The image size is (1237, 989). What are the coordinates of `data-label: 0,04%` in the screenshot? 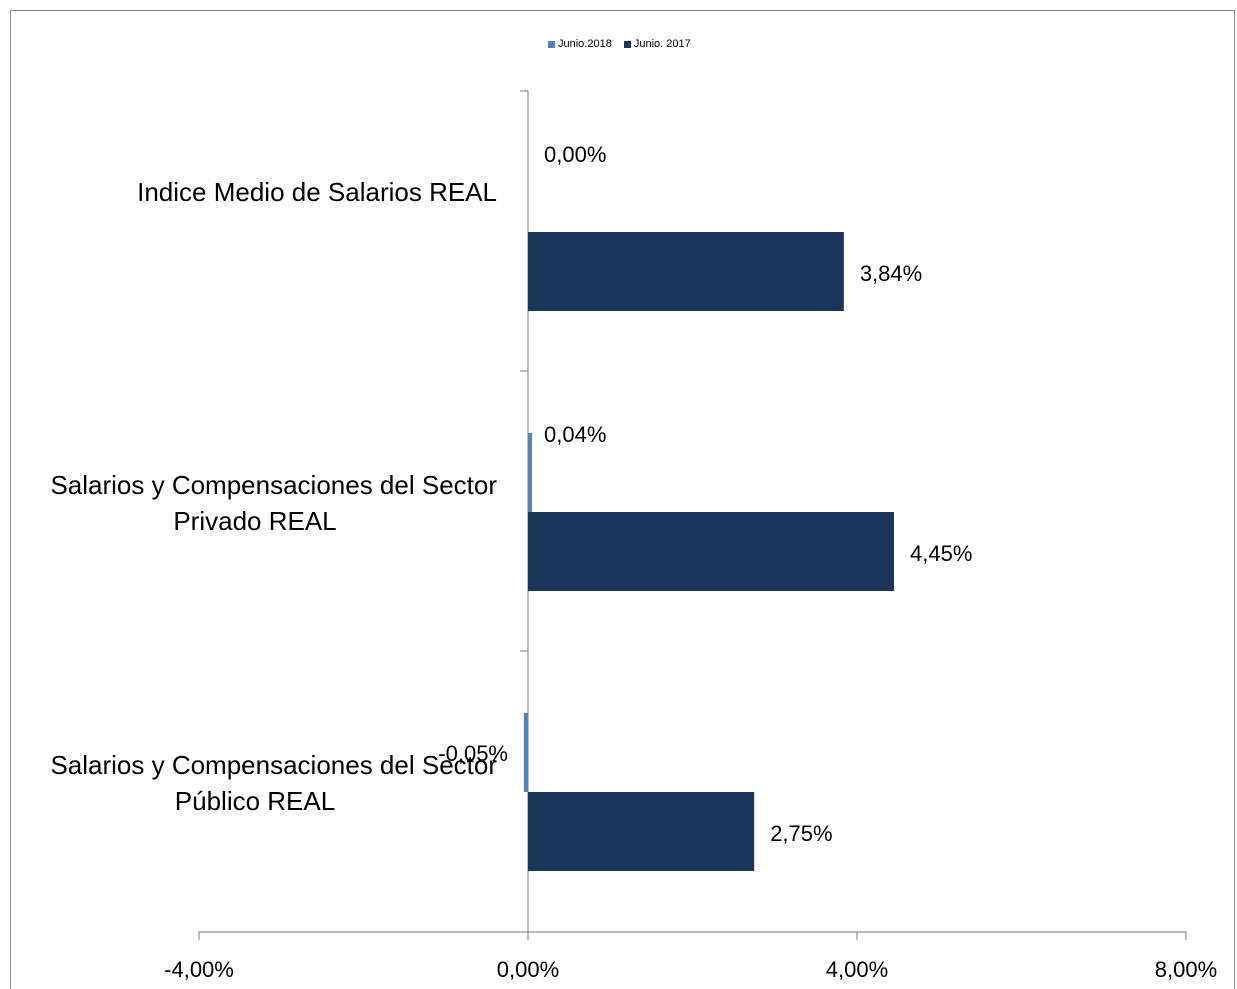 It's located at (575, 434).